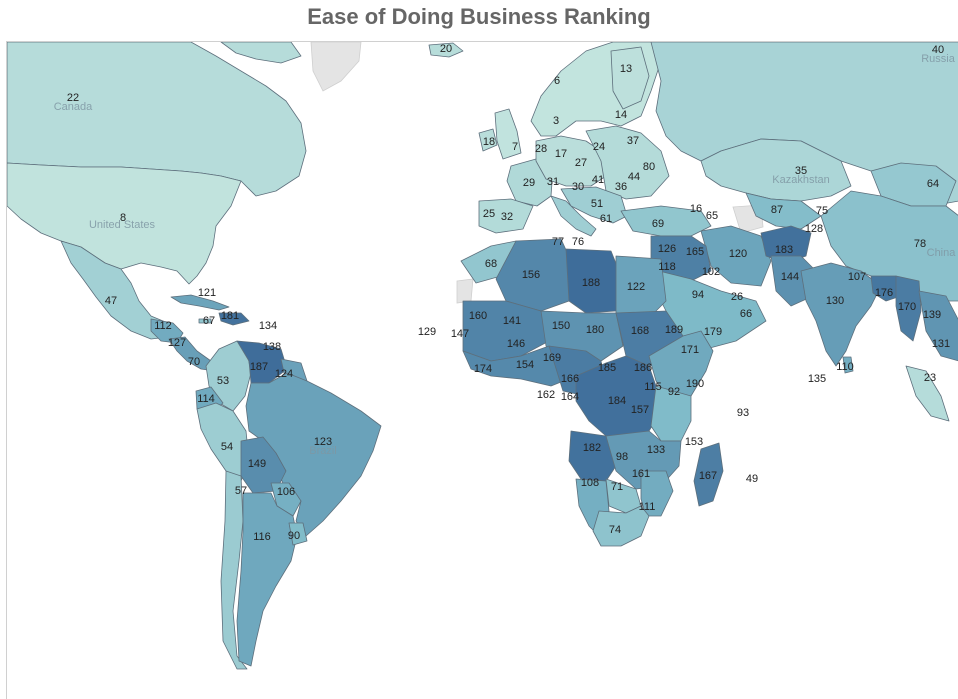 The image size is (958, 699). I want to click on region-uruguay, so click(298, 534).